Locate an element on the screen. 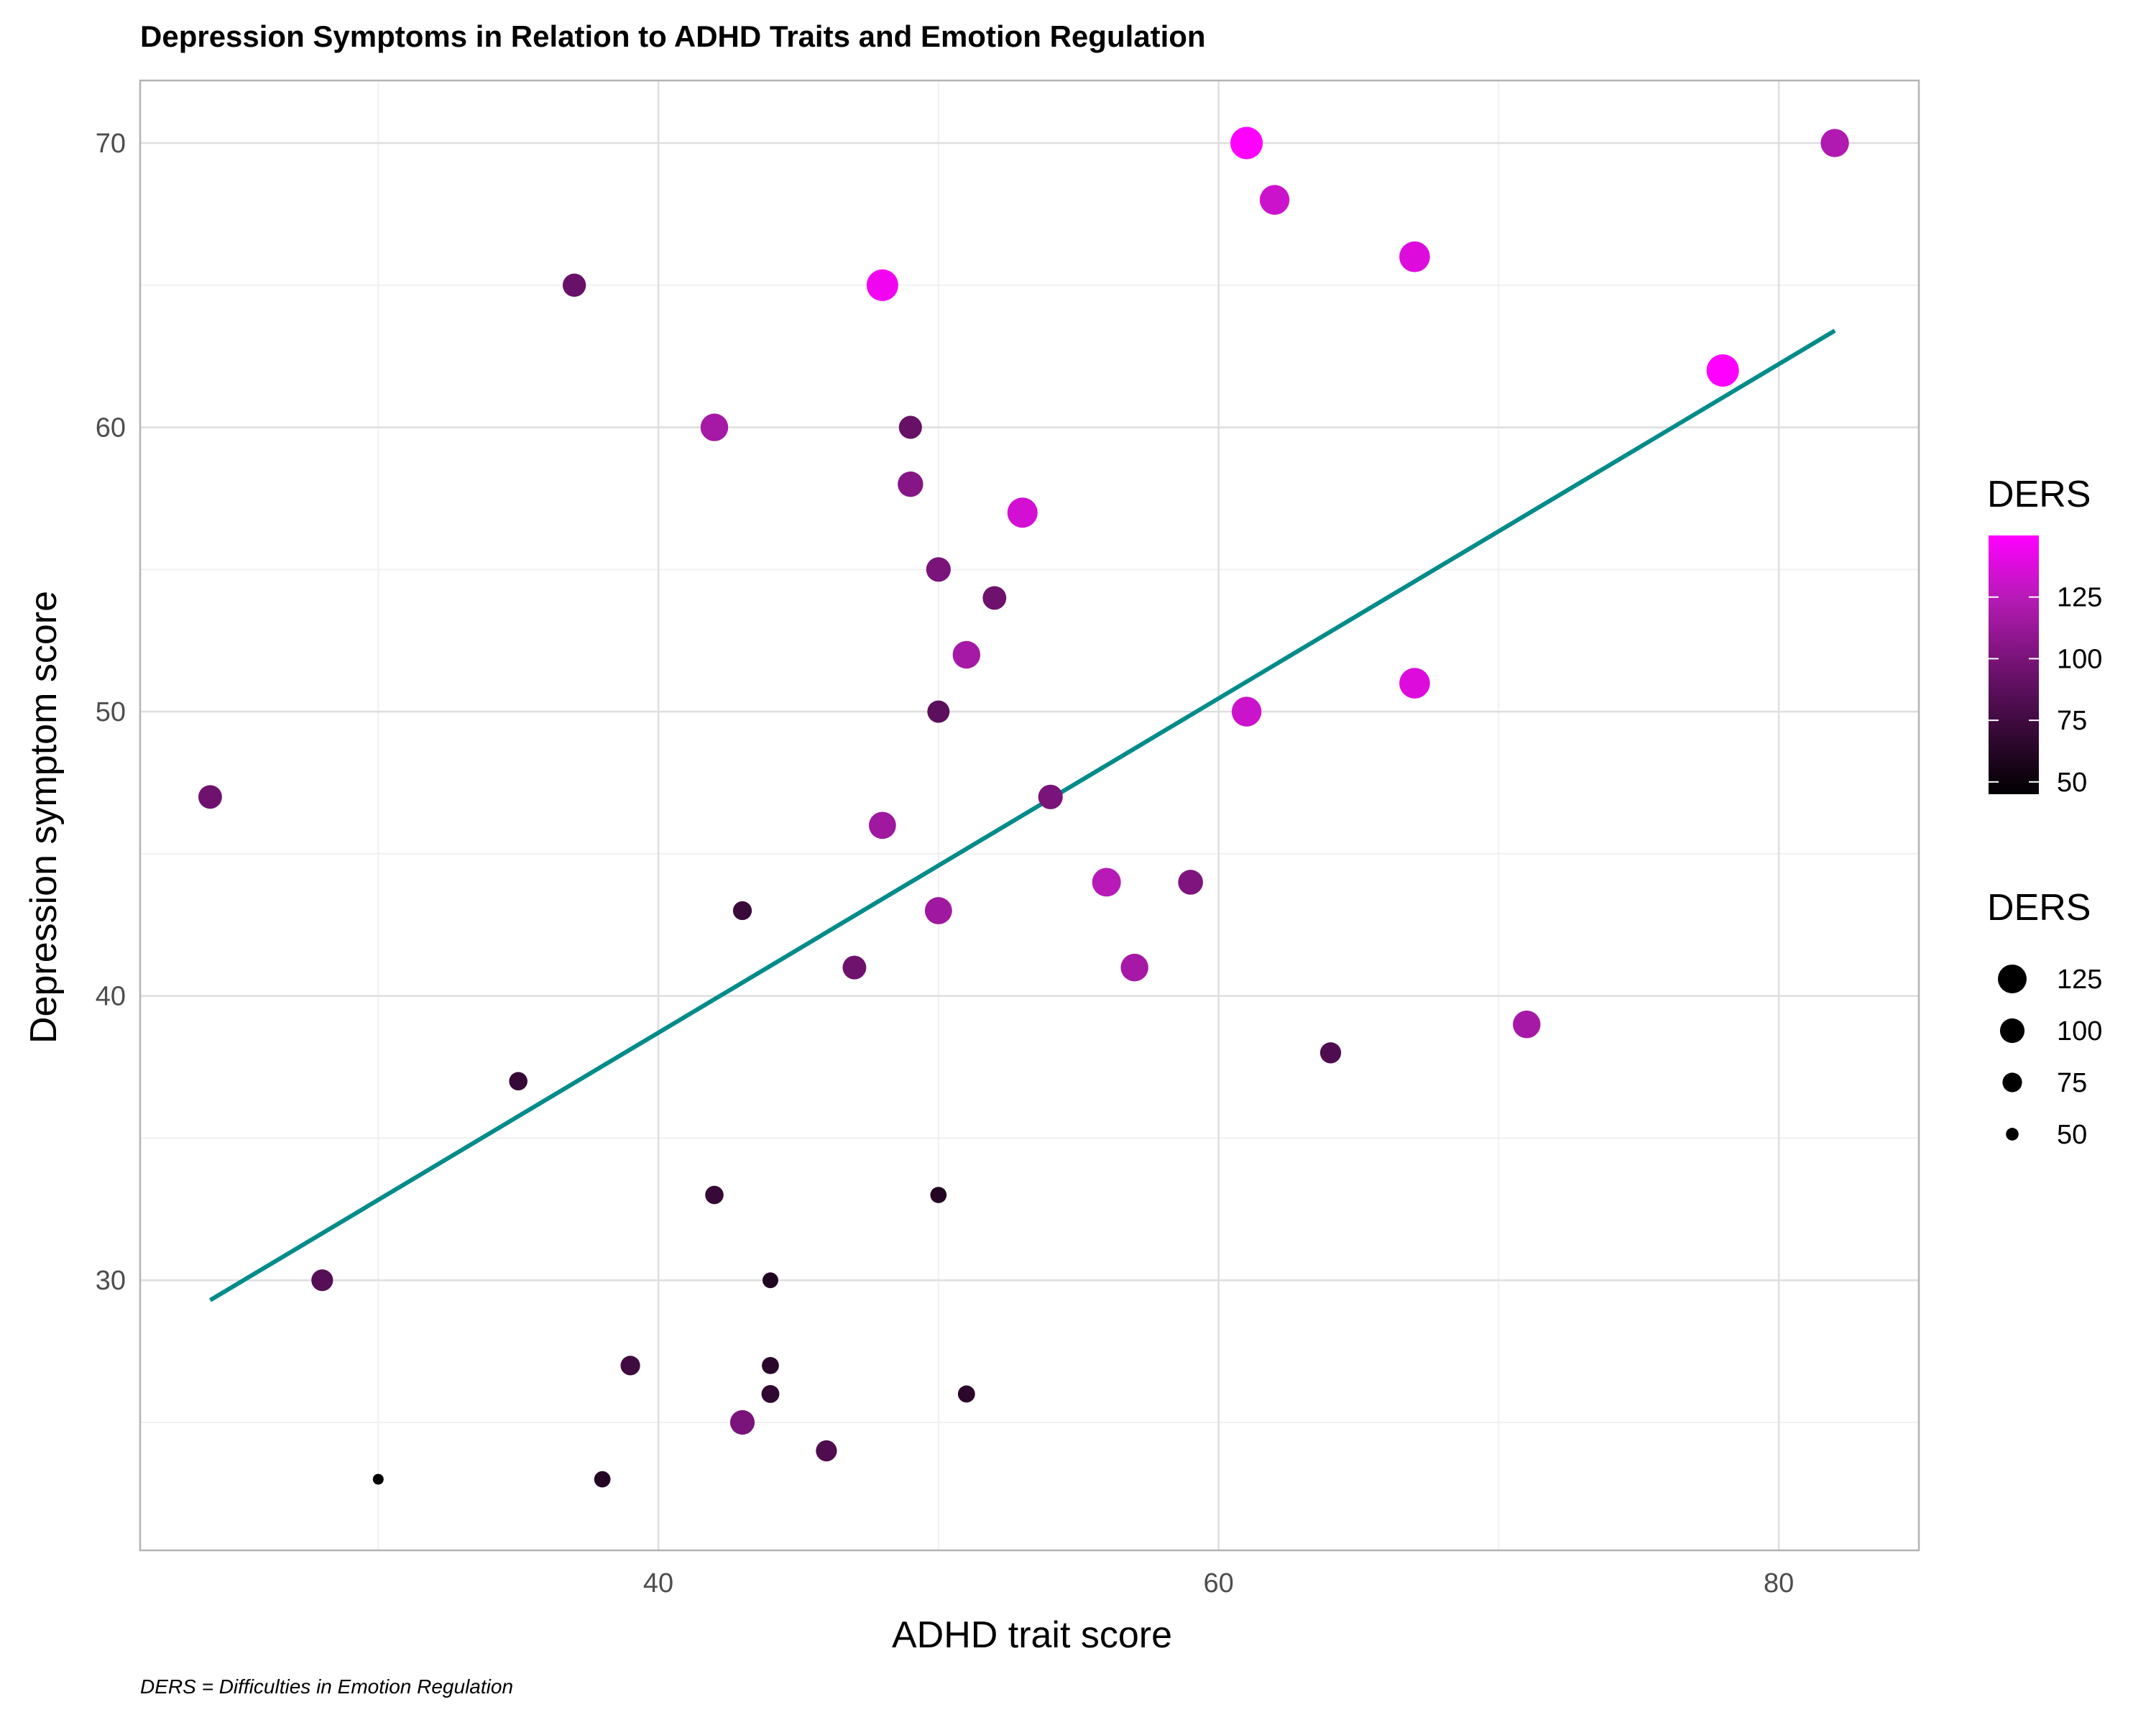 The width and height of the screenshot is (2156, 1725). y-tick-labels: 30 40 50 60 70 is located at coordinates (111, 712).